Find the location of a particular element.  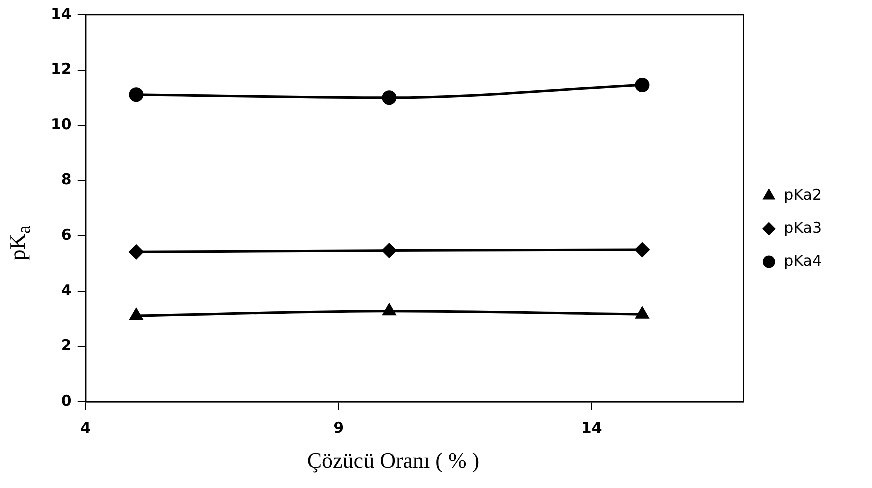

y-tick-label: 12 is located at coordinates (61, 69).